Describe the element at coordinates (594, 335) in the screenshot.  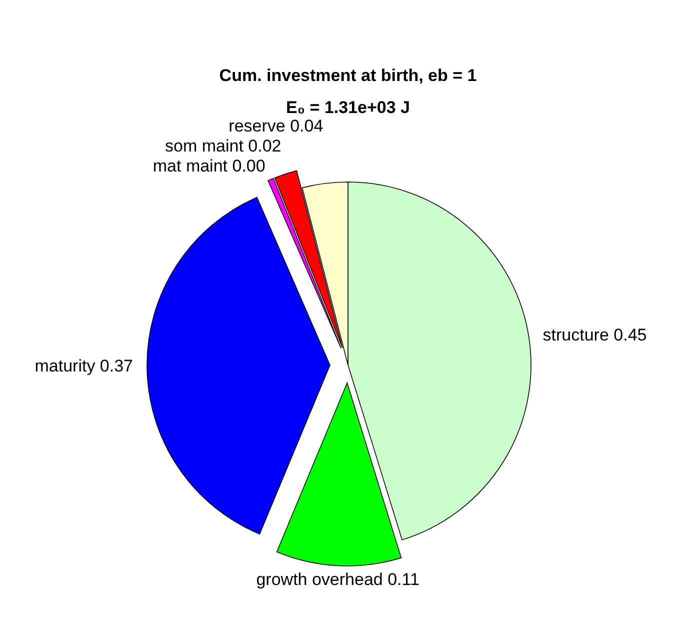
I see `slice-label: structure 0.45` at that location.